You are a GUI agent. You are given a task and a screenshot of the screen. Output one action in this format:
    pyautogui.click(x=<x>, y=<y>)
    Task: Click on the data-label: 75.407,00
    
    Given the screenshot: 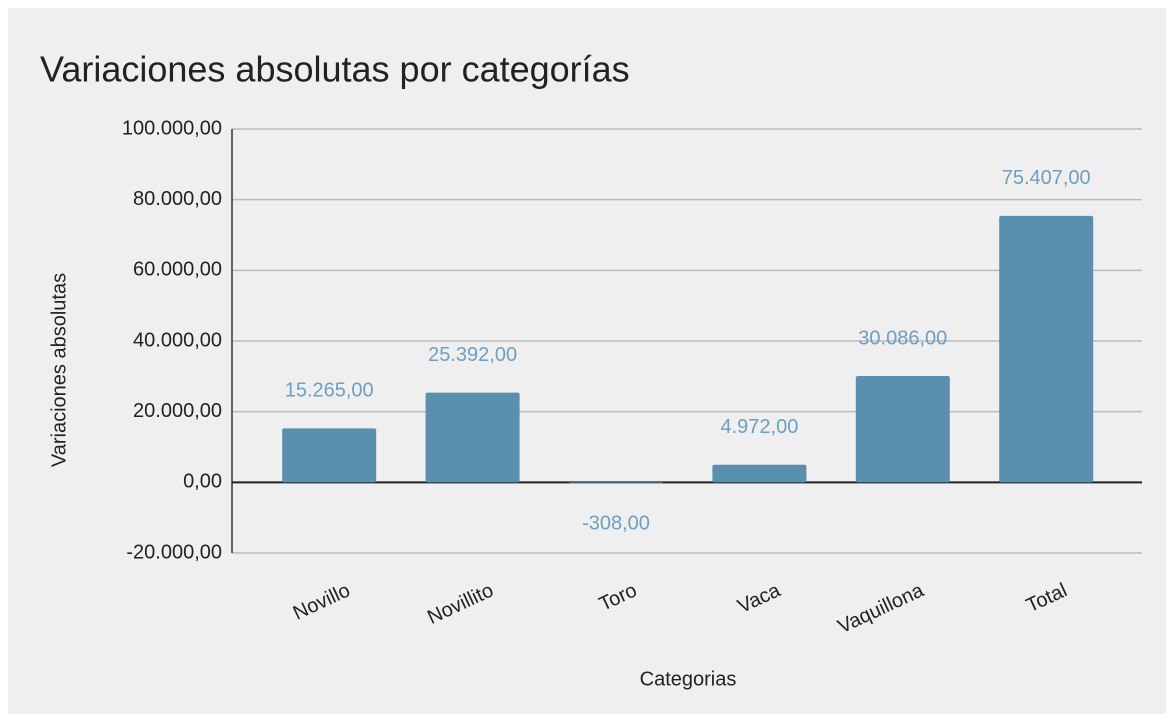 What is the action you would take?
    pyautogui.click(x=1046, y=178)
    